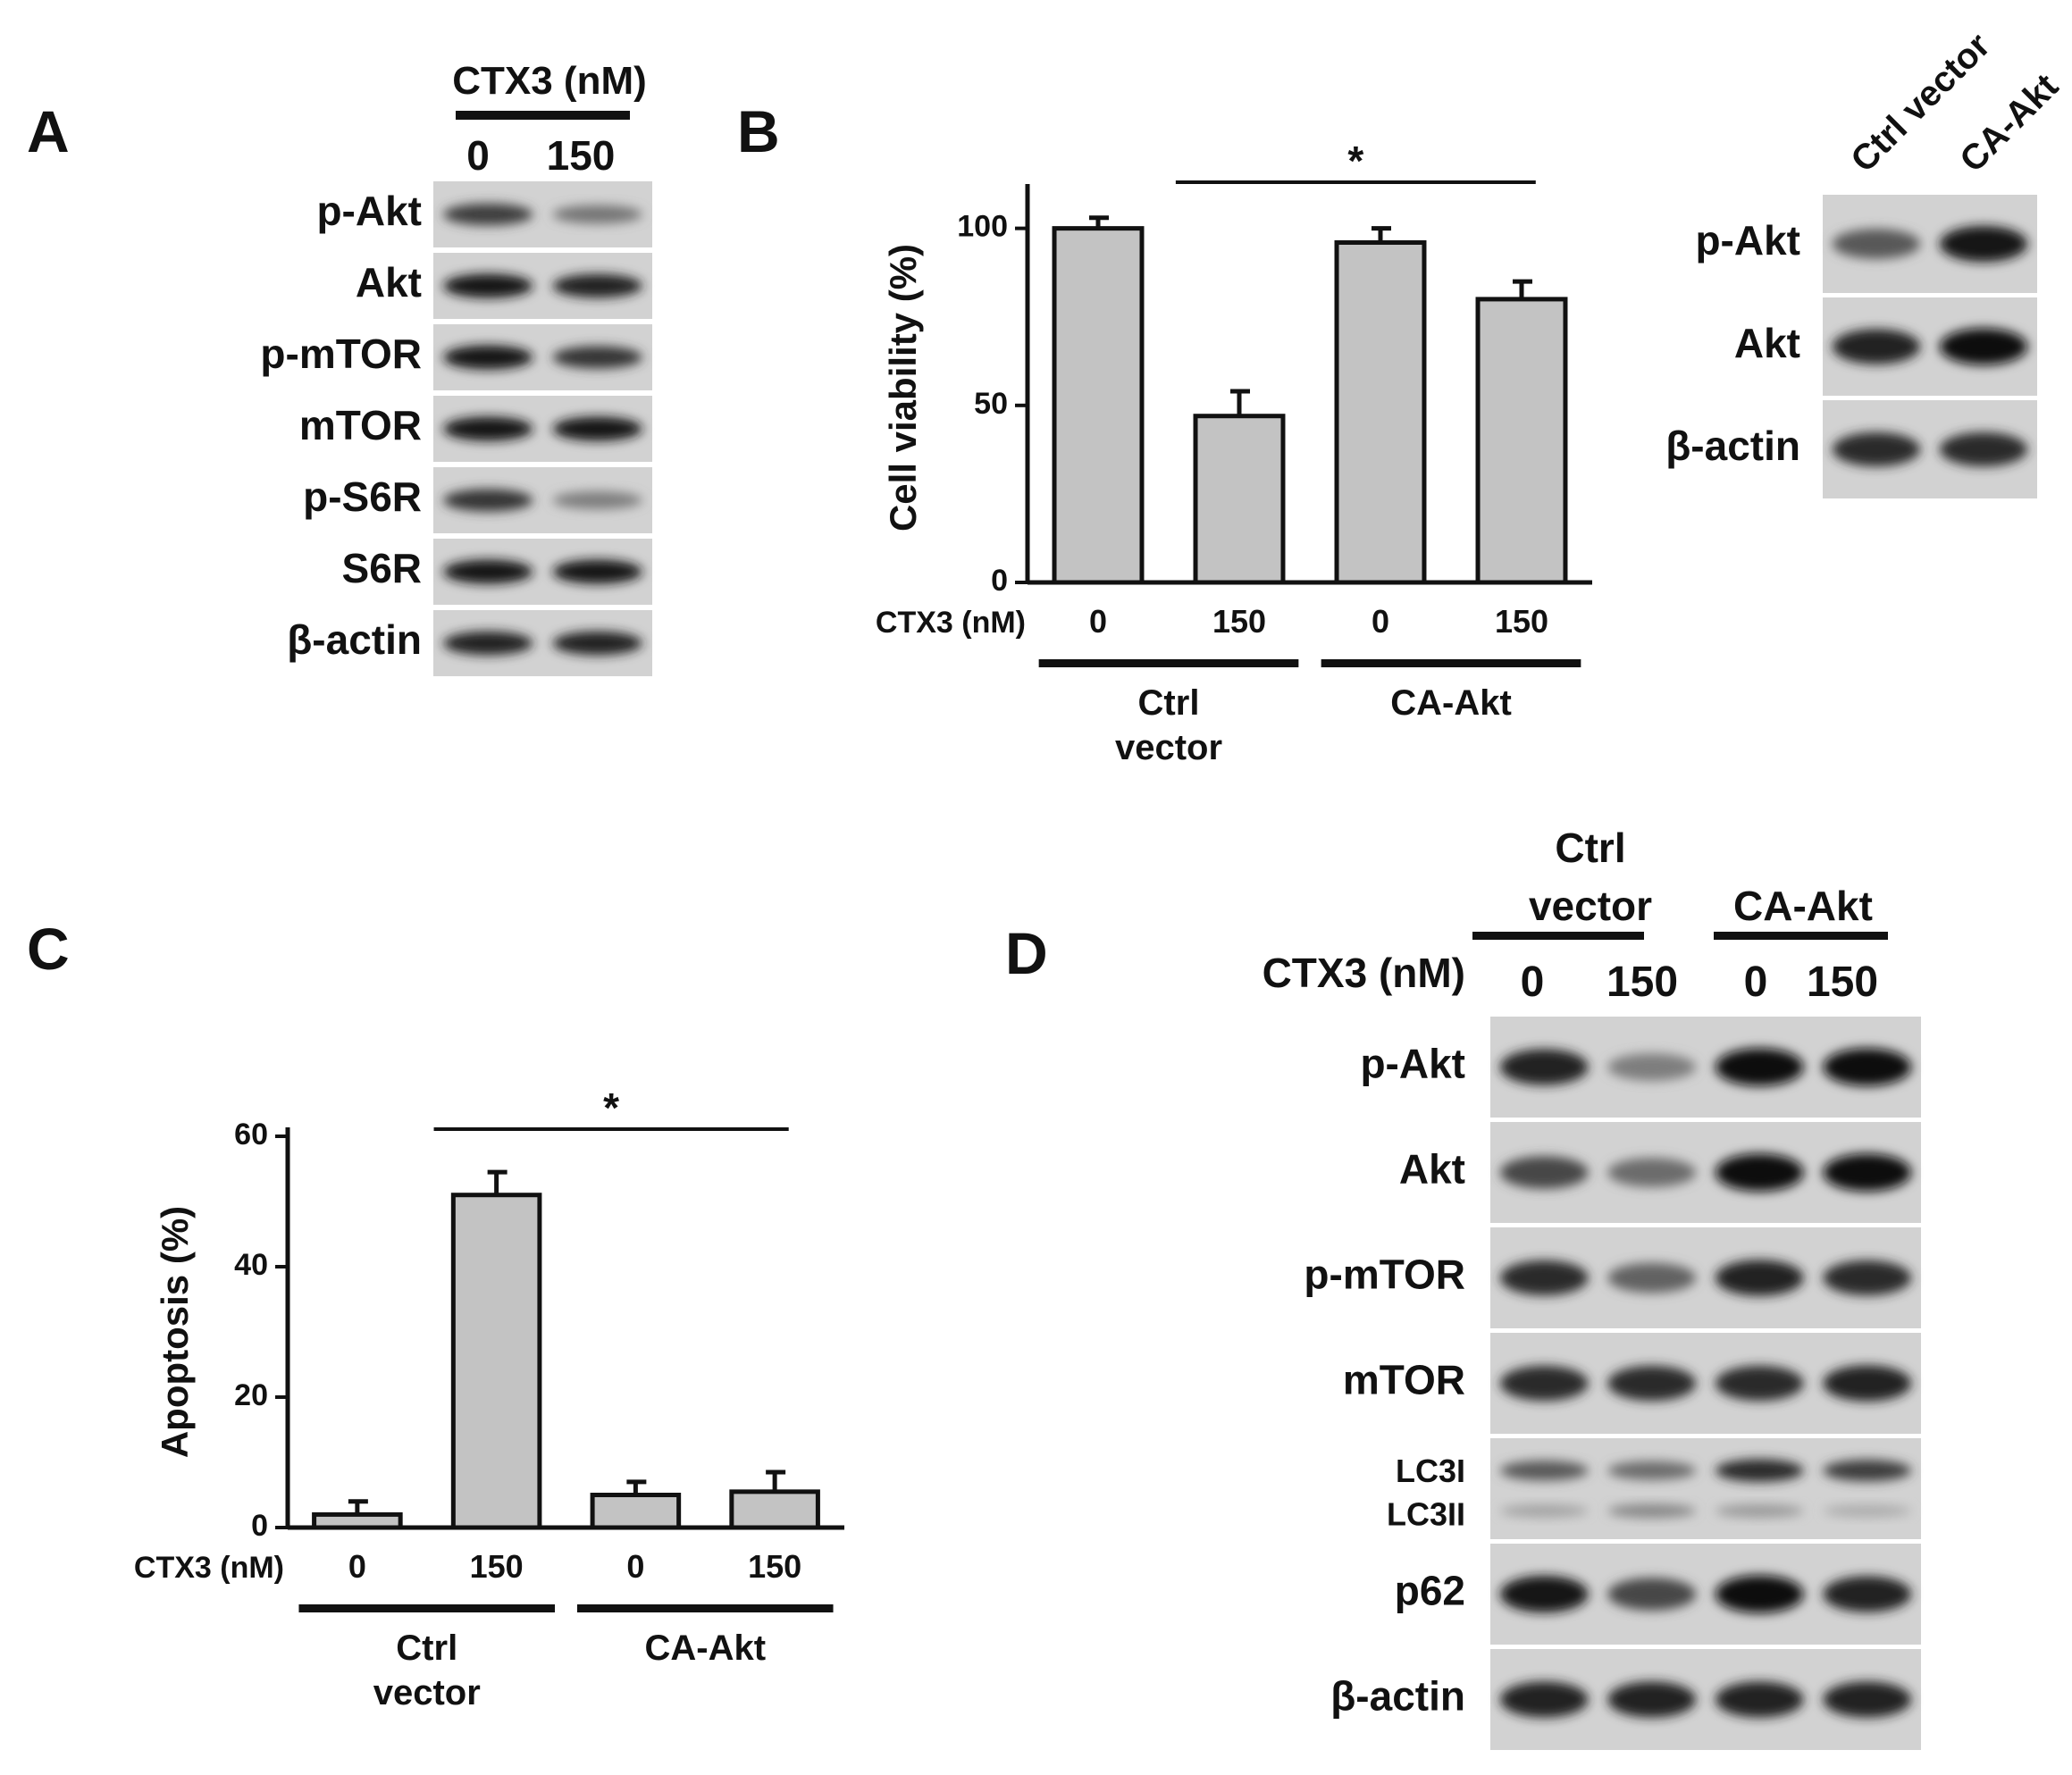 The height and width of the screenshot is (1775, 2072). Describe the element at coordinates (1432, 1169) in the screenshot. I see `panel-d-label-1: Akt` at that location.